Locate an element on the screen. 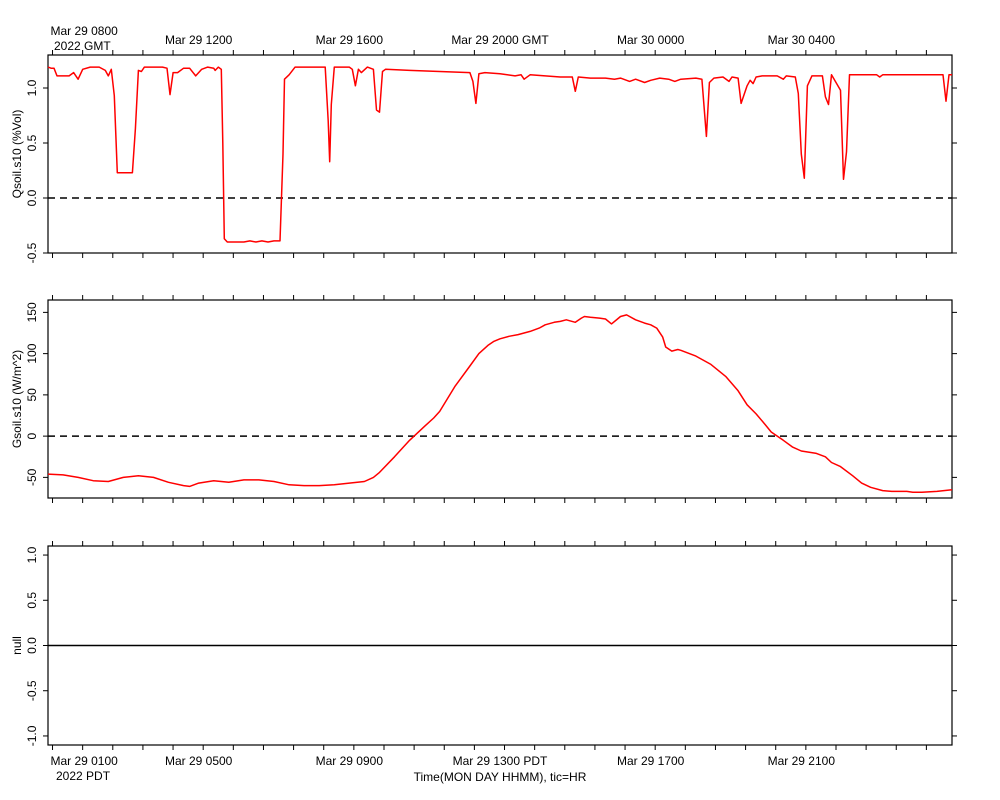 The height and width of the screenshot is (800, 1000). y-axis-title-qsoil: Qsoil.s10 (%Vol) is located at coordinates (17, 154).